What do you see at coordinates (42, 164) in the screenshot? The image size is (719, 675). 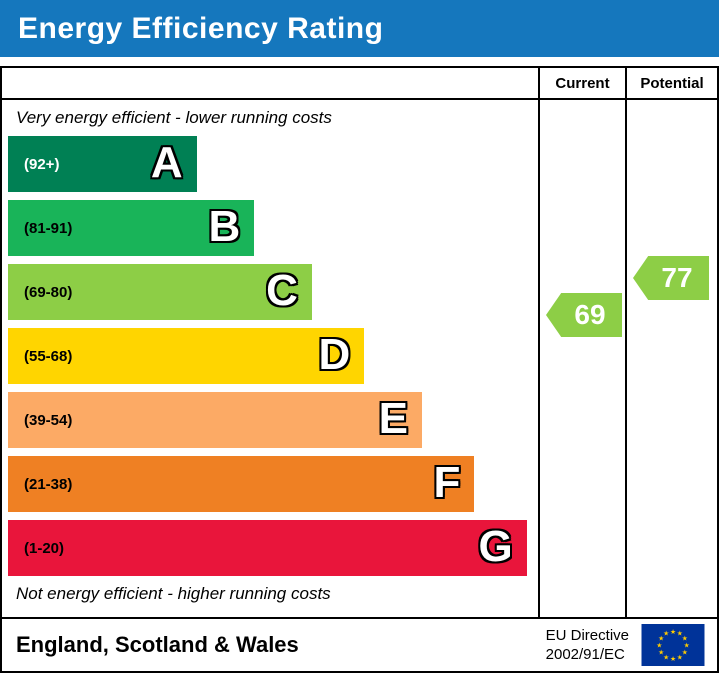 I see `band-range-label: (92+)` at bounding box center [42, 164].